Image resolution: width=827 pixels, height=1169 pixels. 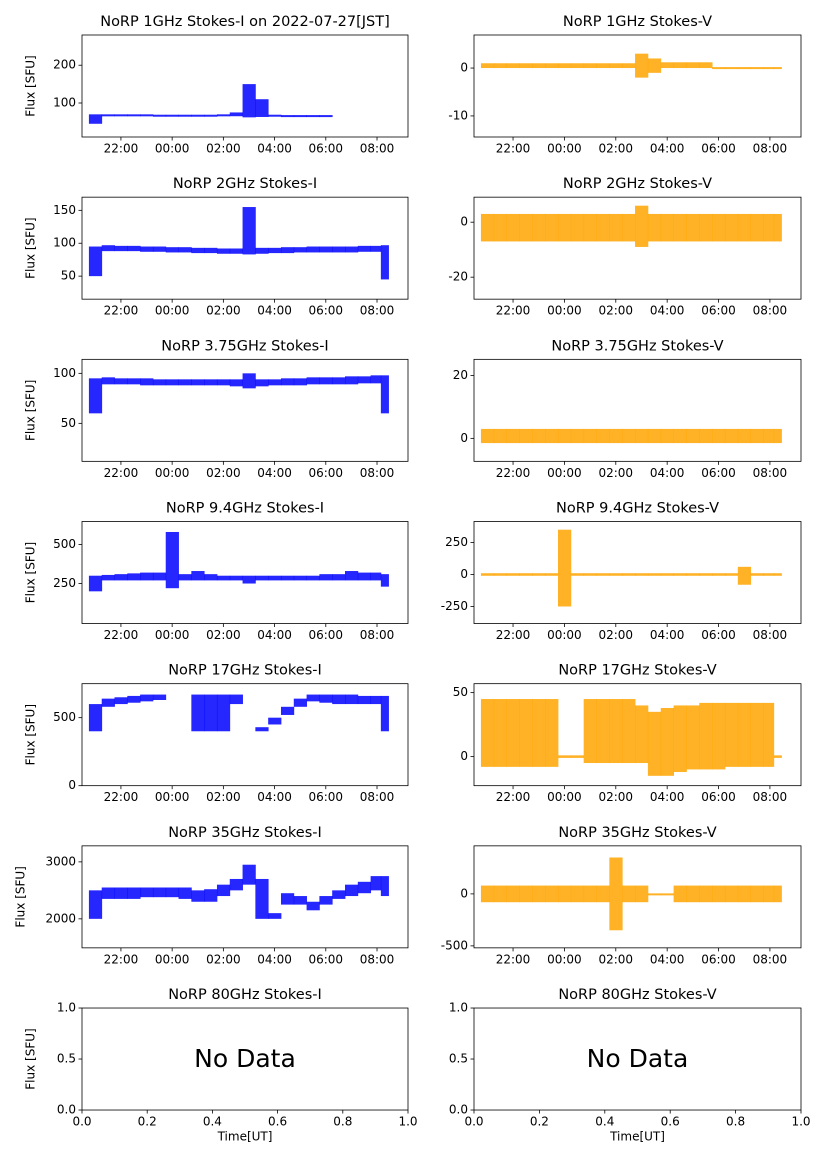 I want to click on x-tick-label: 22:00, so click(x=513, y=959).